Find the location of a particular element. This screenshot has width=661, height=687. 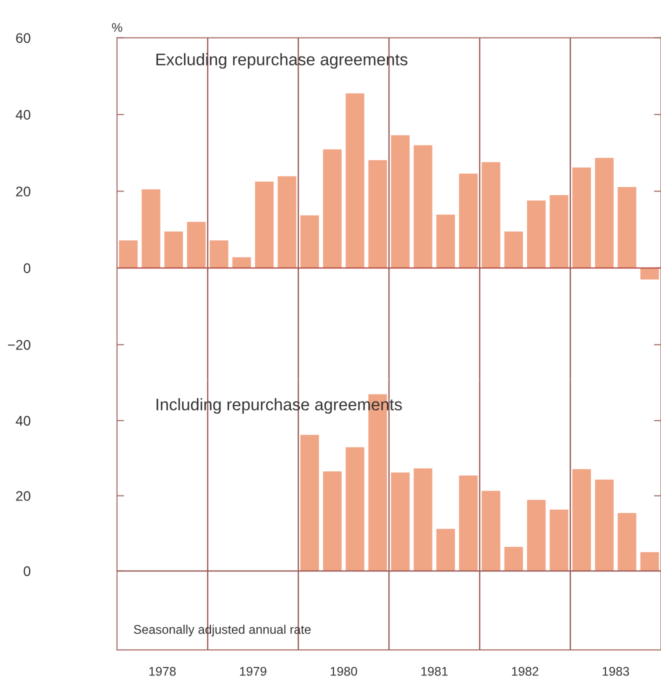

x-tick-label: 1978 is located at coordinates (162, 671).